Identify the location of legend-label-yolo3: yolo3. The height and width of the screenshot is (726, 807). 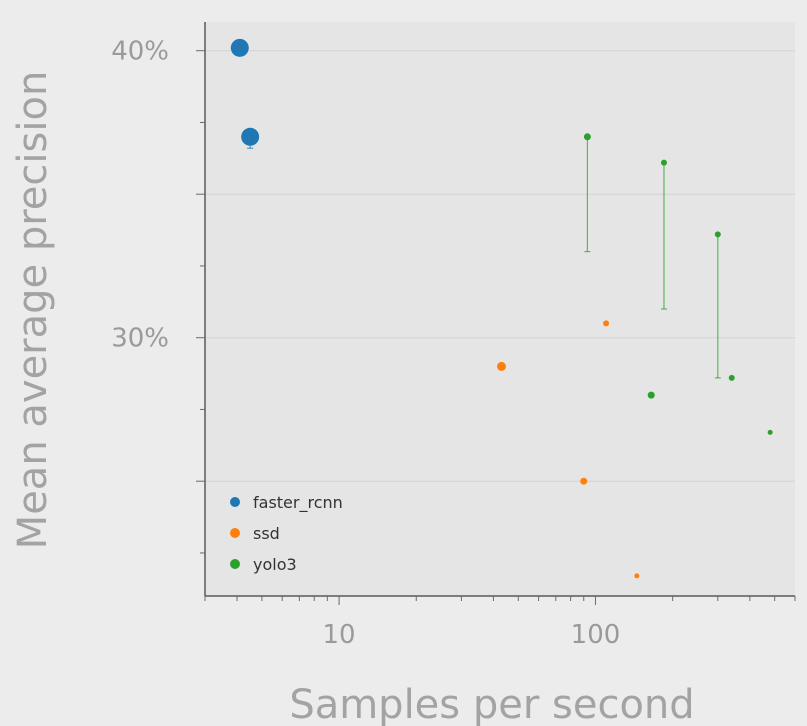
(275, 564).